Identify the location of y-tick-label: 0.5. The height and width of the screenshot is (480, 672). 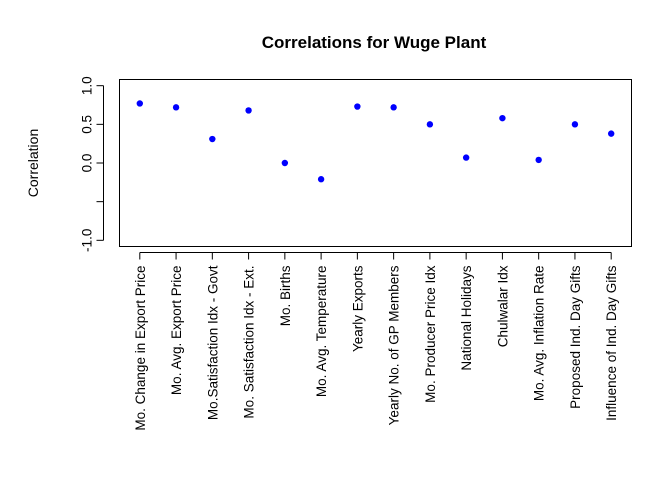
(87, 124).